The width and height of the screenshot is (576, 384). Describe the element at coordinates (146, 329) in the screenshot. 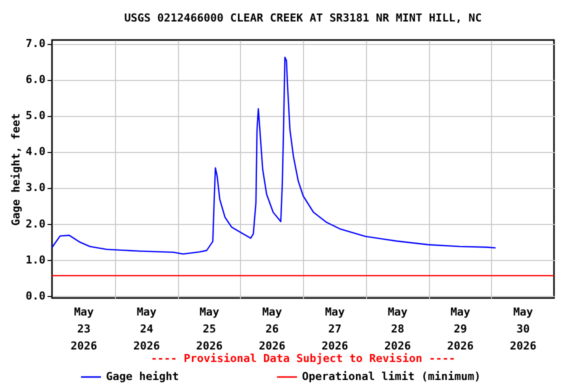

I see `x-tick-label: May 24 2026` at that location.